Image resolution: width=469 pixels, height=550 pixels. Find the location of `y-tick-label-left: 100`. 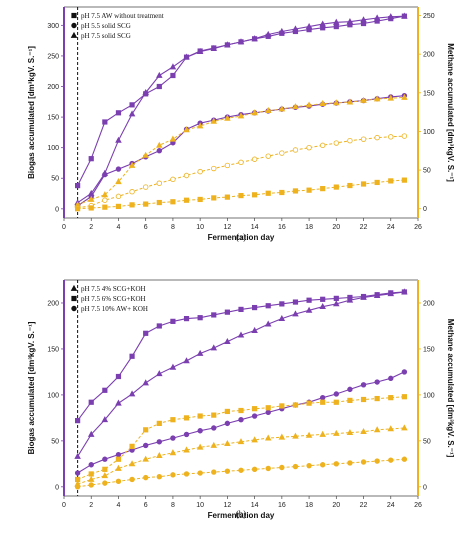

y-tick-label-left: 100 is located at coordinates (53, 148).